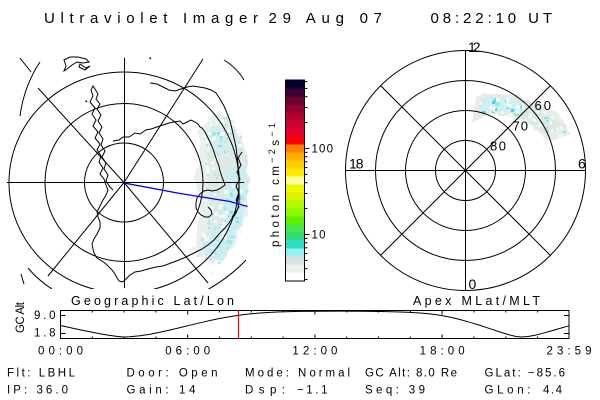 The height and width of the screenshot is (400, 600). What do you see at coordinates (323, 150) in the screenshot?
I see `svg-text: 100` at bounding box center [323, 150].